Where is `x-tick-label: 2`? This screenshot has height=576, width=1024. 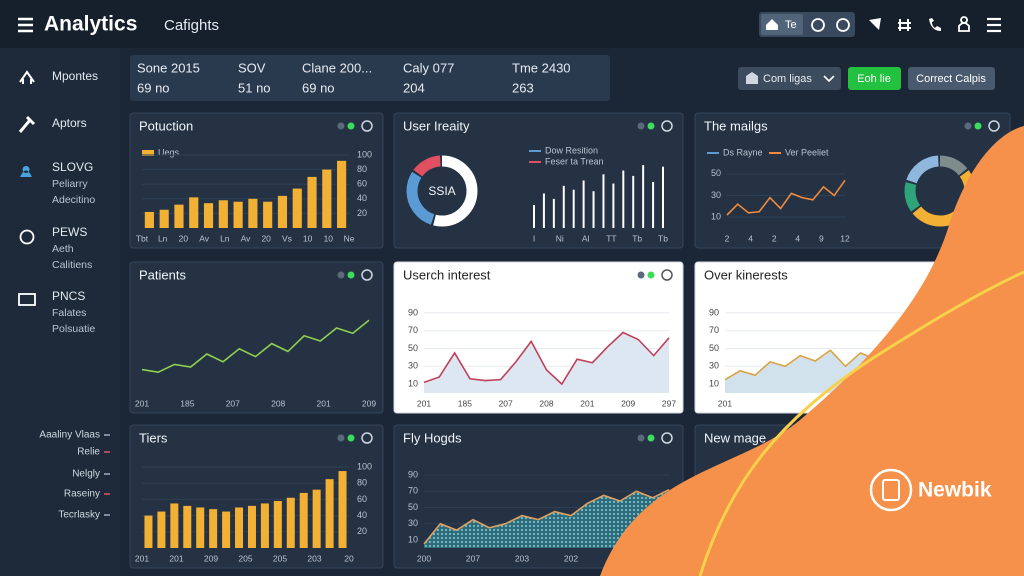 x-tick-label: 2 is located at coordinates (727, 238).